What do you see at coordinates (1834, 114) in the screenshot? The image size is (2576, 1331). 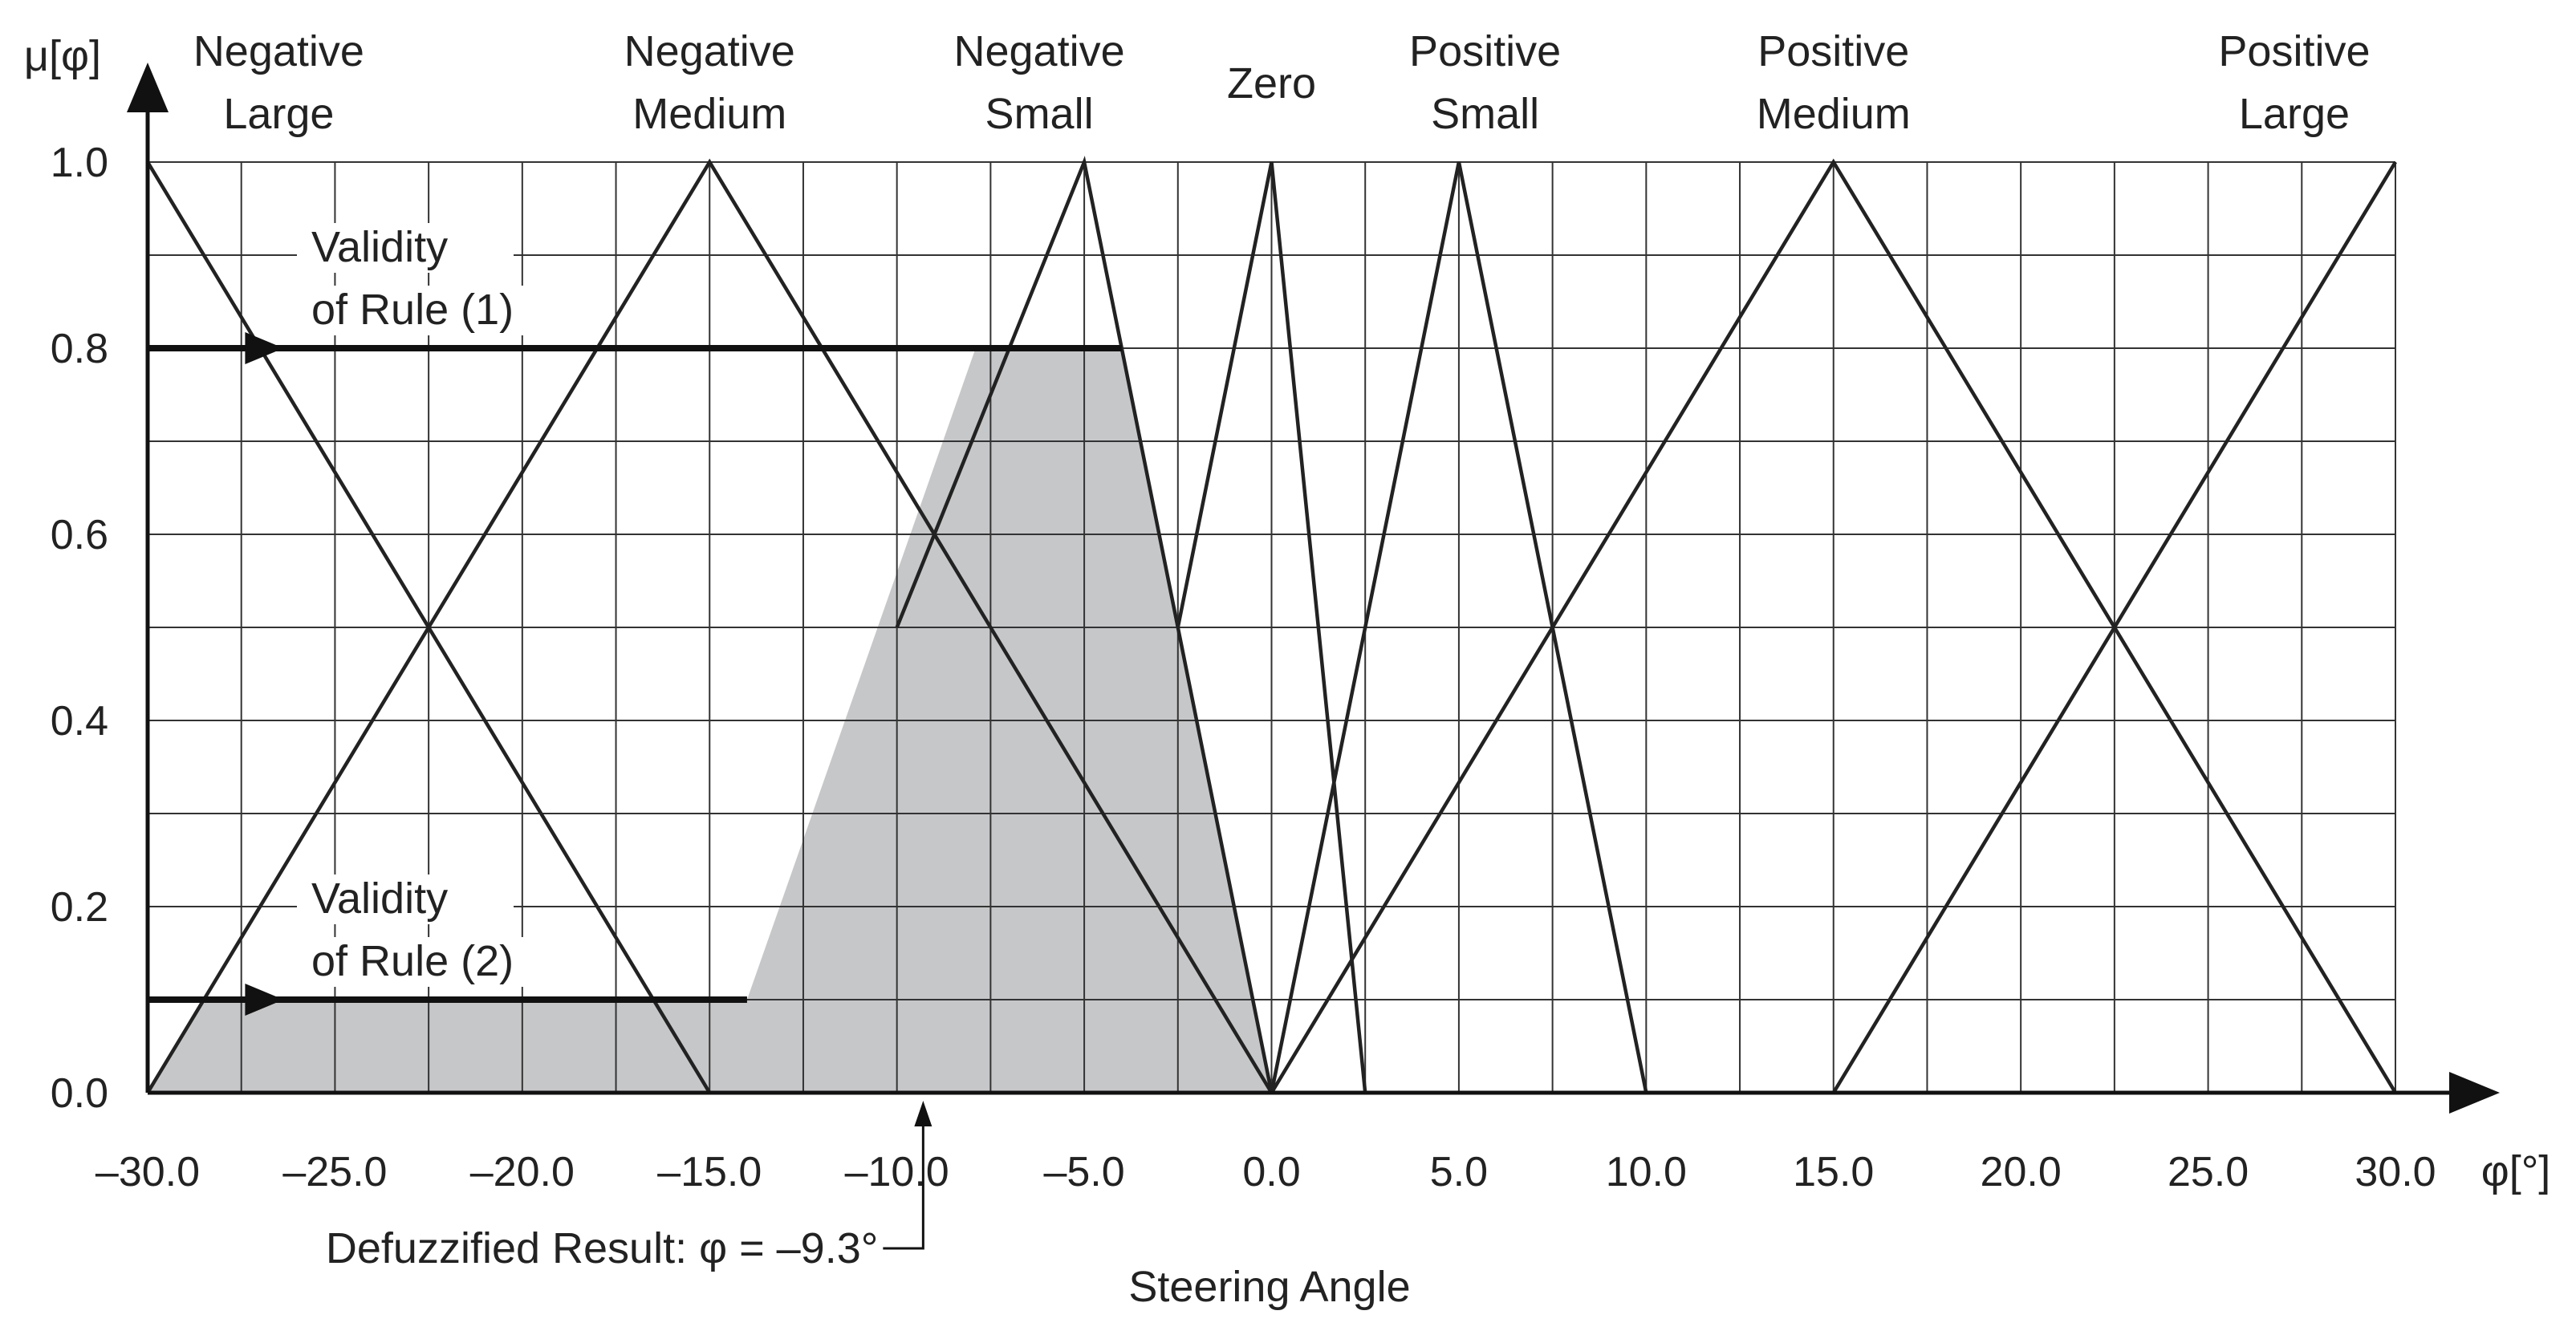 I see `series-label-positive-medium: Medium` at bounding box center [1834, 114].